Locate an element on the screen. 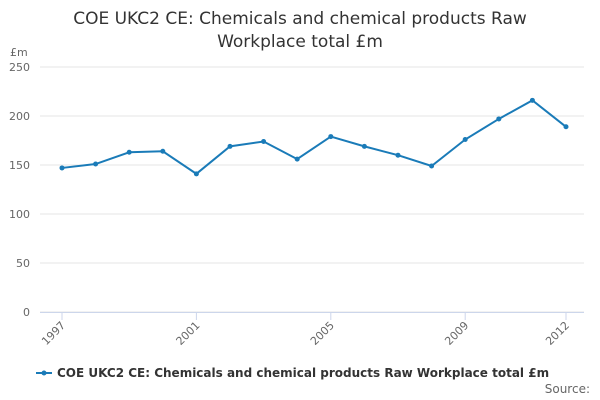  source: Source: is located at coordinates (567, 389).